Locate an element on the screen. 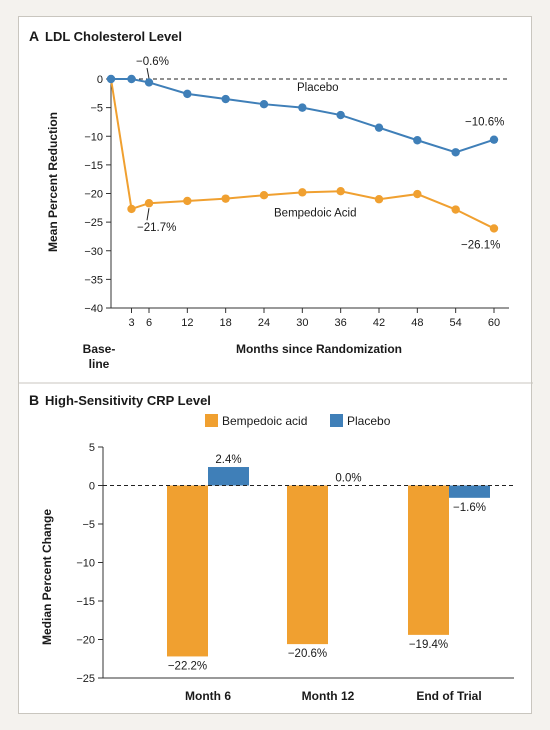 This screenshot has height=730, width=550. panel-b-ytick-label: −25 is located at coordinates (85, 679).